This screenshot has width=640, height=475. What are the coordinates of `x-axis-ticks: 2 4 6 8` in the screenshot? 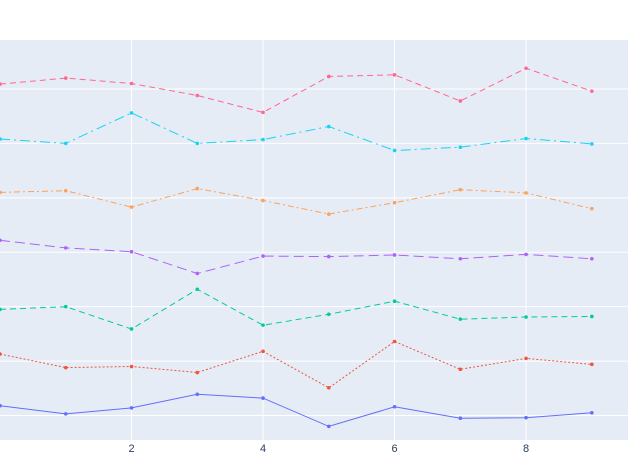 It's located at (328, 449).